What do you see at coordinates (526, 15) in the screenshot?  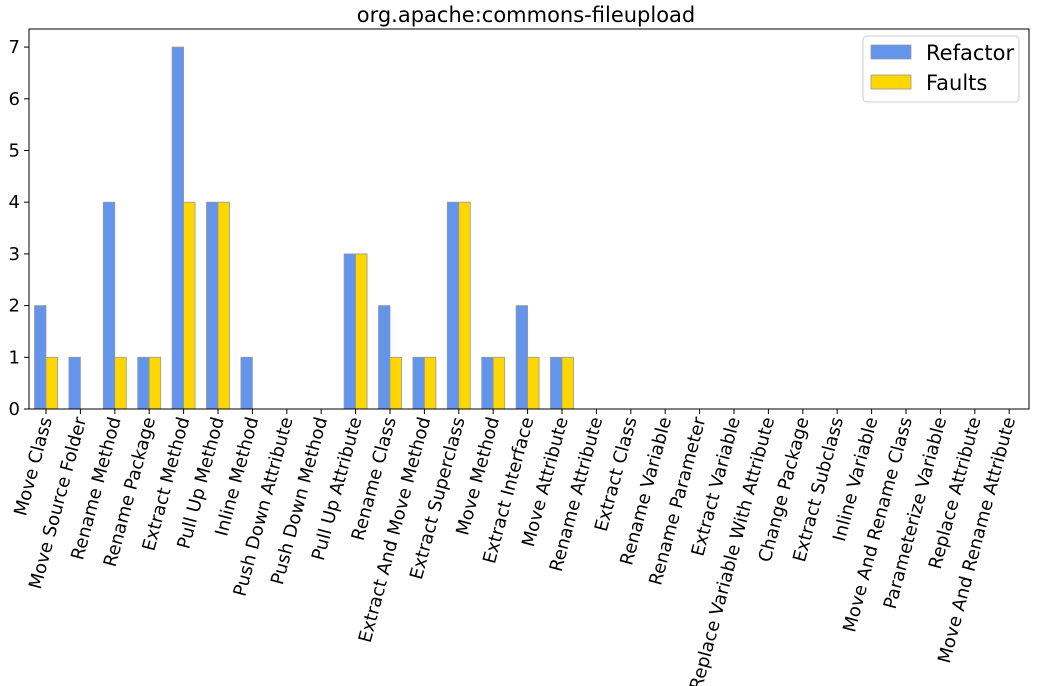 I see `chart-title: org.apache:commons-fileupload` at bounding box center [526, 15].